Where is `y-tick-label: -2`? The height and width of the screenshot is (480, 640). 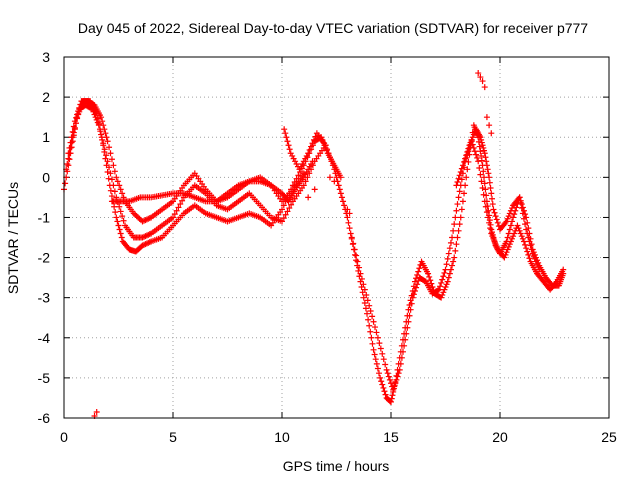
y-tick-label: -2 is located at coordinates (44, 258).